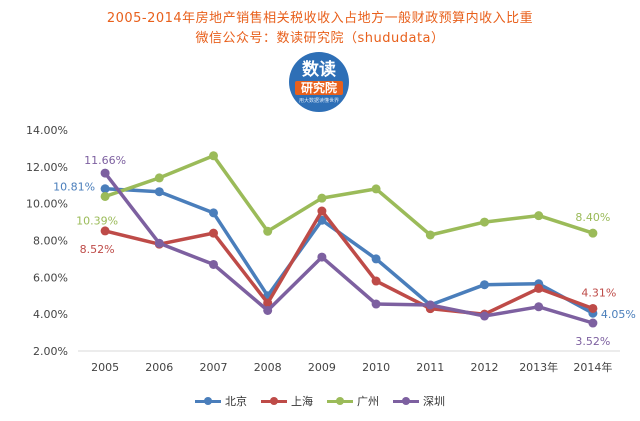 Image resolution: width=640 pixels, height=421 pixels. What do you see at coordinates (318, 101) in the screenshot?
I see `logo-line-3: 用大数据读懂世界` at bounding box center [318, 101].